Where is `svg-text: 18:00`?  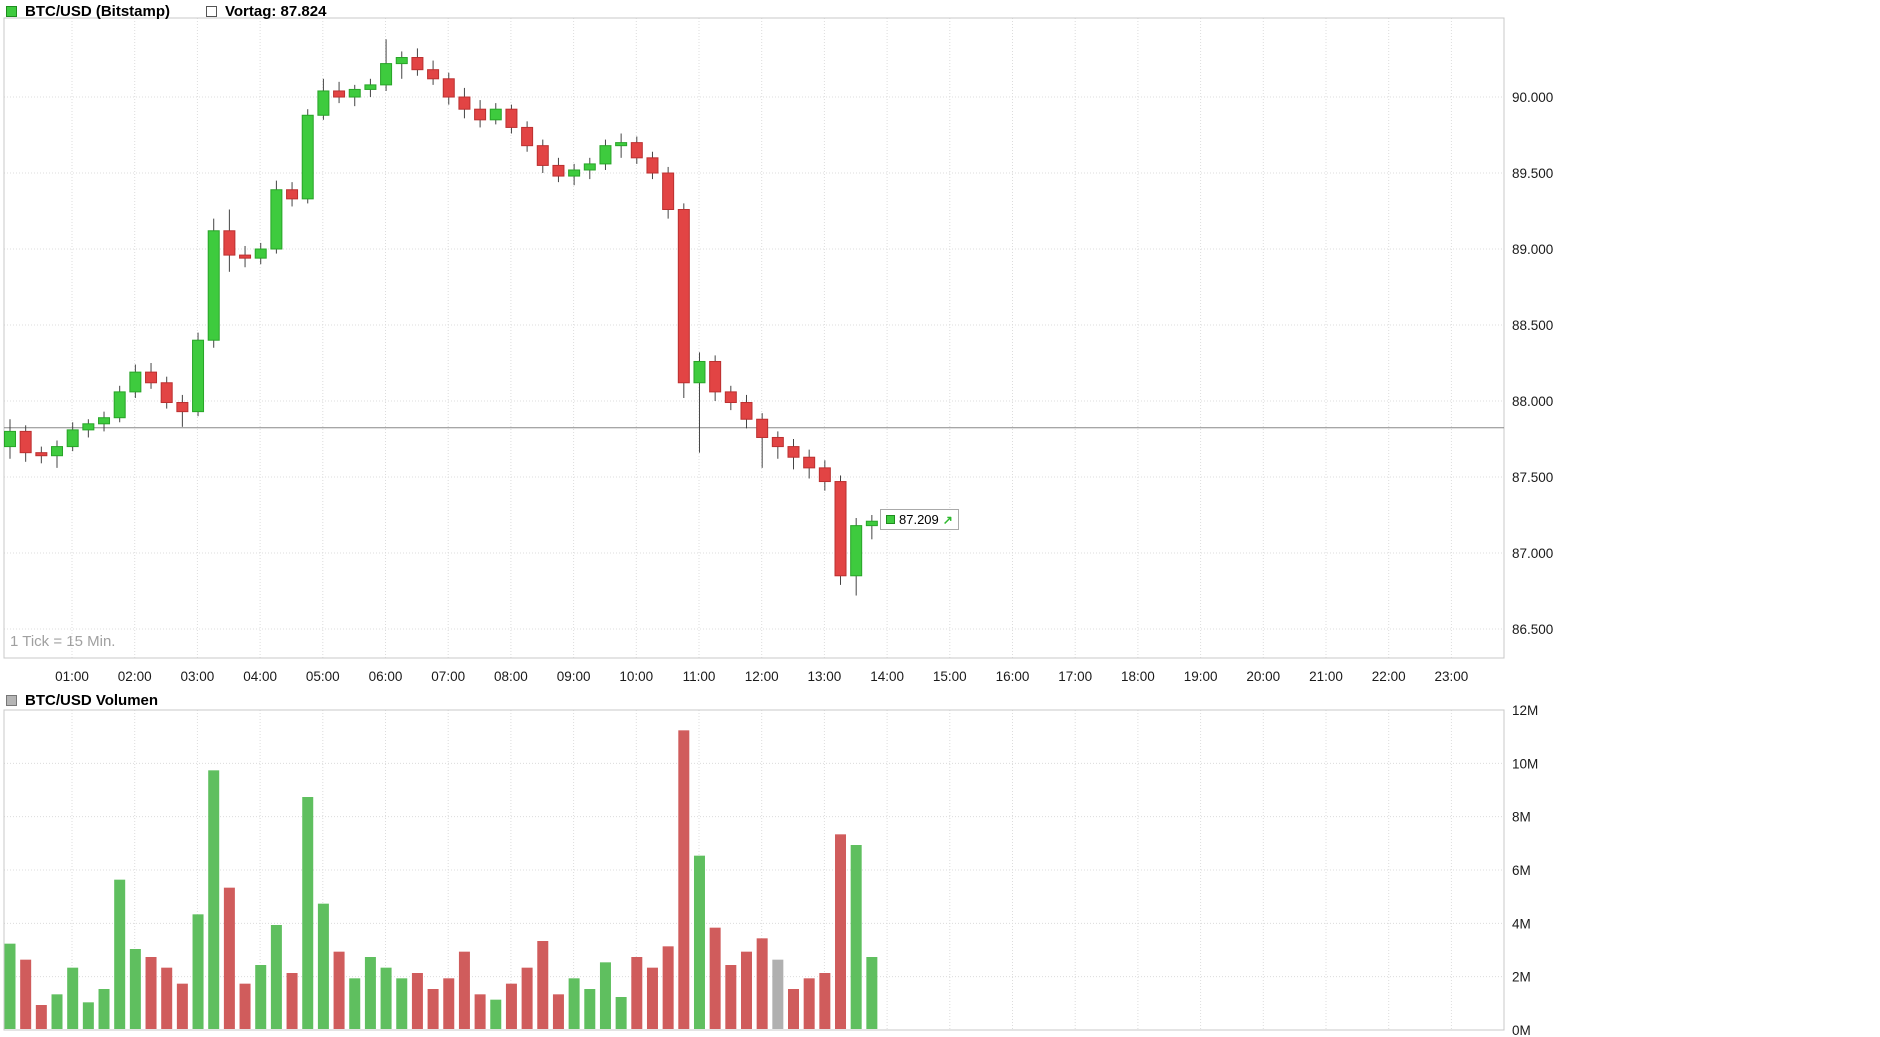
svg-text: 18:00 is located at coordinates (1138, 676).